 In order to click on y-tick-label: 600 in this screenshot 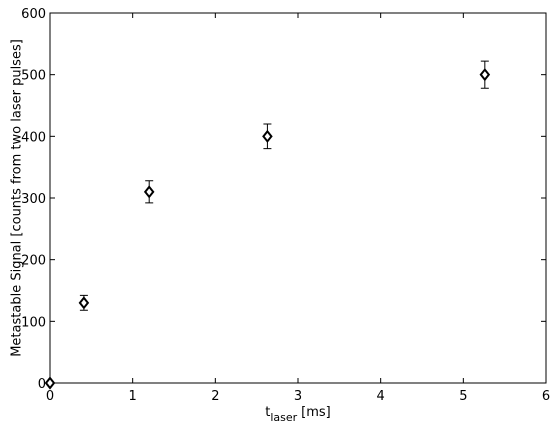, I will do `click(33, 14)`.